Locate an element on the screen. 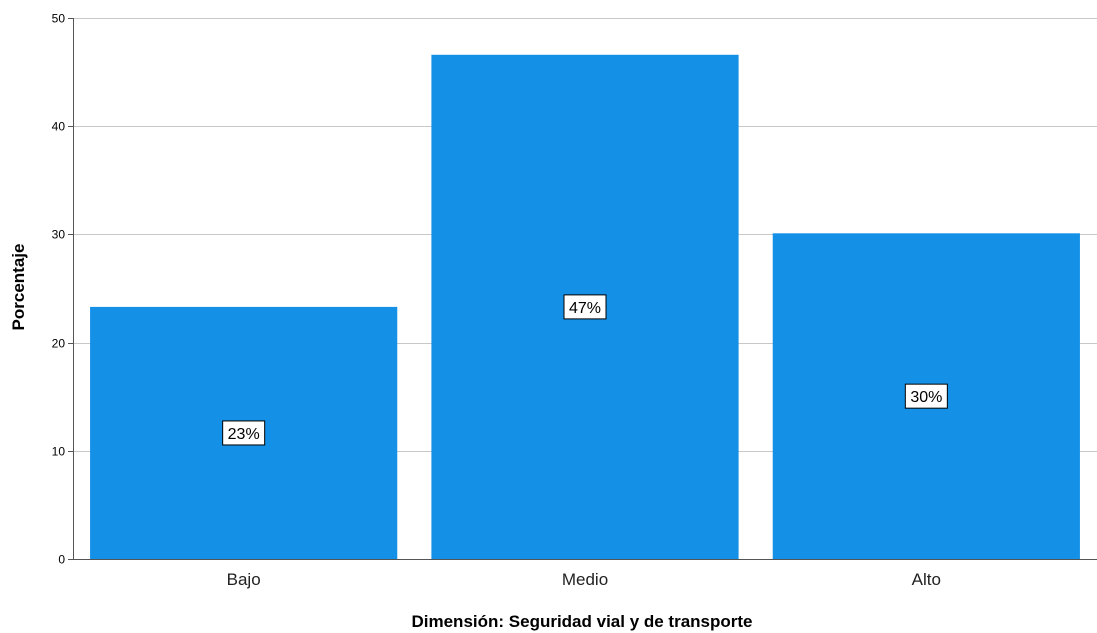  y-tick-label: 50 is located at coordinates (59, 19).